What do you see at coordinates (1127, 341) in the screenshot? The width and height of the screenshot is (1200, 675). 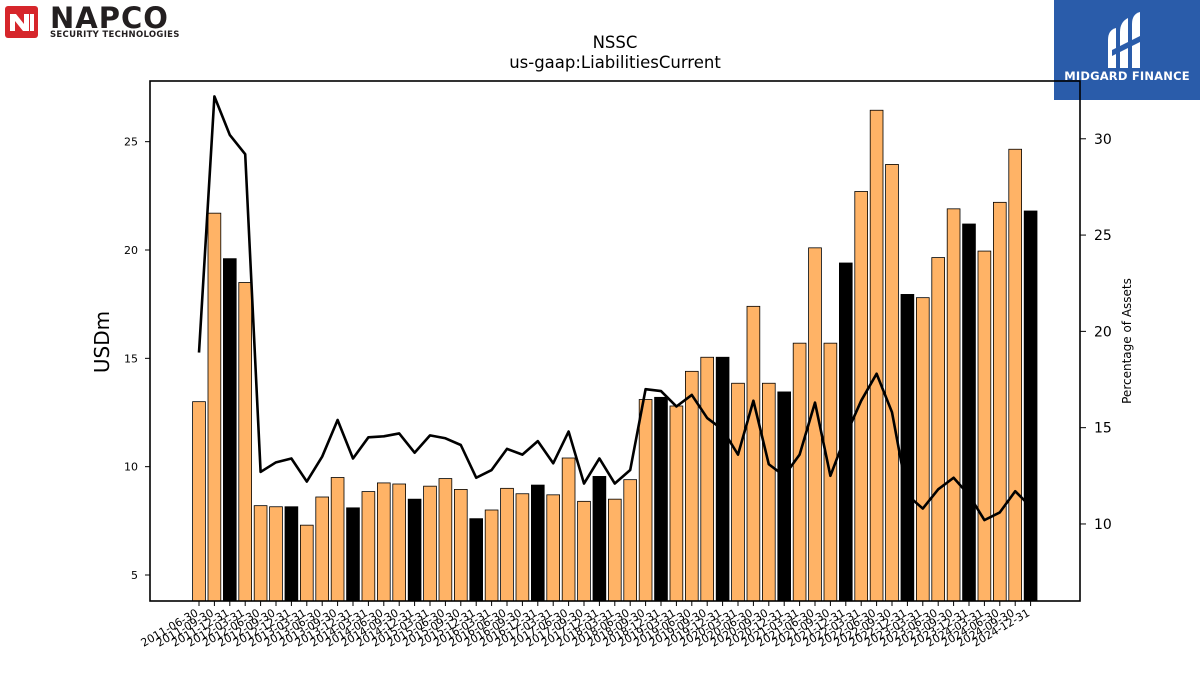 I see `y2-axis-label: Percentage of Assets` at bounding box center [1127, 341].